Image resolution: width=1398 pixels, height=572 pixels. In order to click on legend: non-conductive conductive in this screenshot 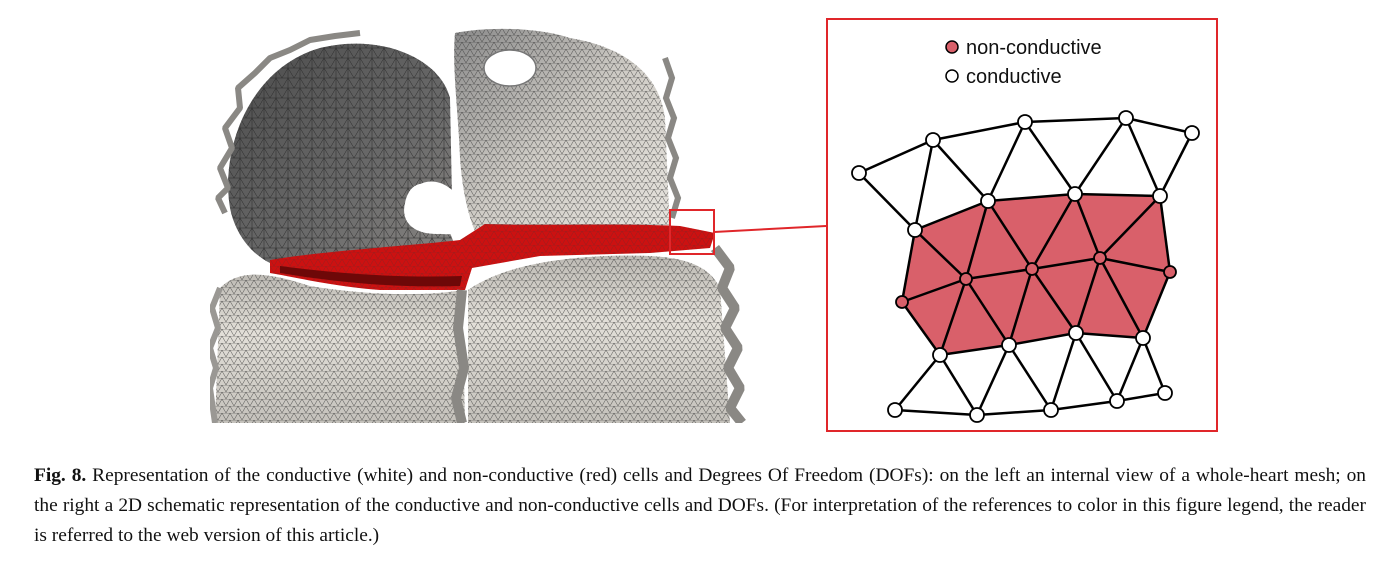, I will do `click(1023, 62)`.